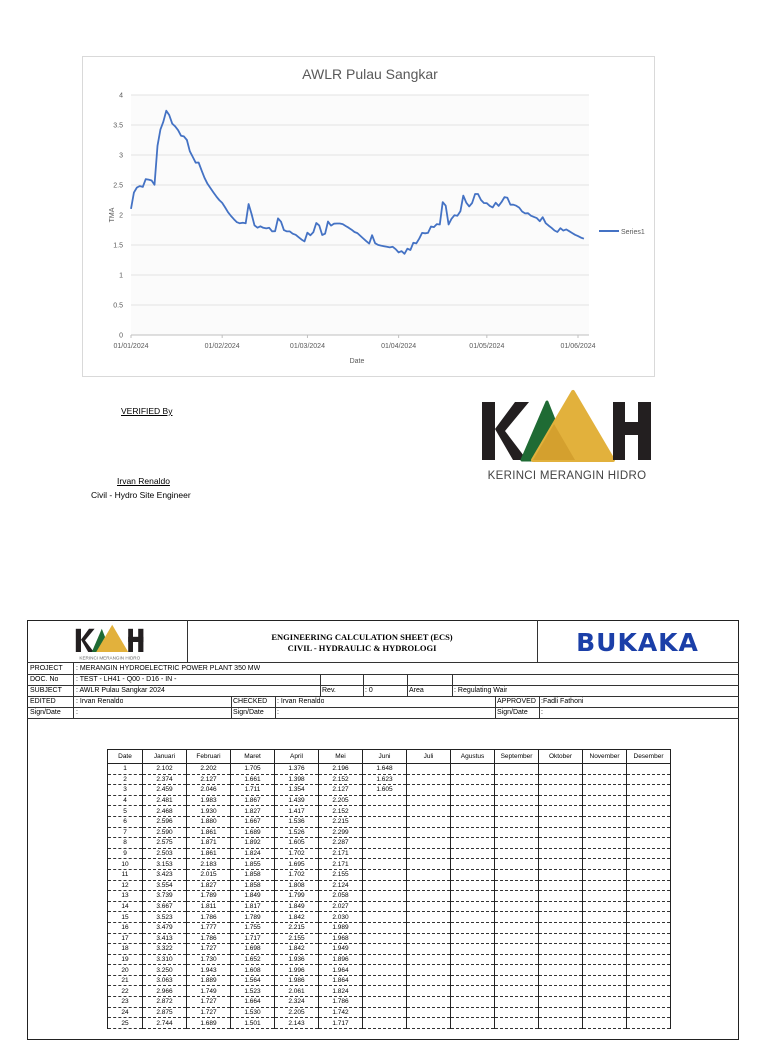 The height and width of the screenshot is (1040, 768). I want to click on table-cell: 1.849, so click(252, 896).